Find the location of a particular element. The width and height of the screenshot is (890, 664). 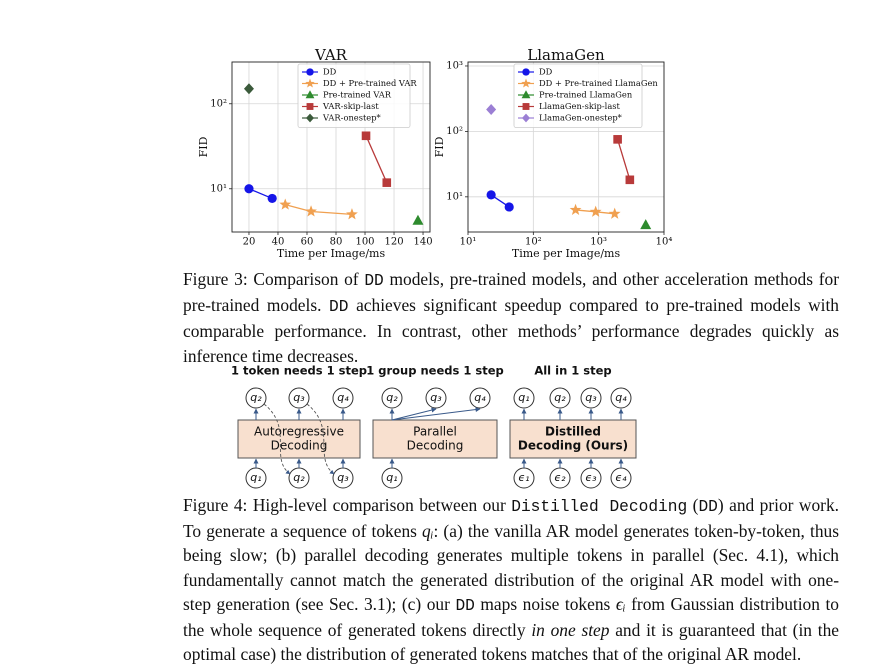

x-tick-label: 80 is located at coordinates (336, 242).